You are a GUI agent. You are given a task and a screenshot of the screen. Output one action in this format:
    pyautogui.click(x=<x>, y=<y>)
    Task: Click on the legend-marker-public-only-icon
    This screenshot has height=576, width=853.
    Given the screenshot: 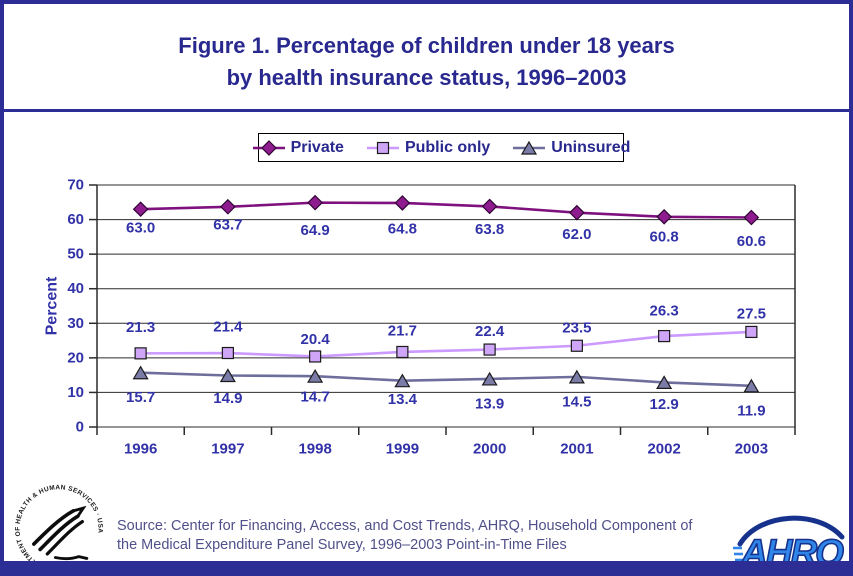 What is the action you would take?
    pyautogui.click(x=382, y=147)
    